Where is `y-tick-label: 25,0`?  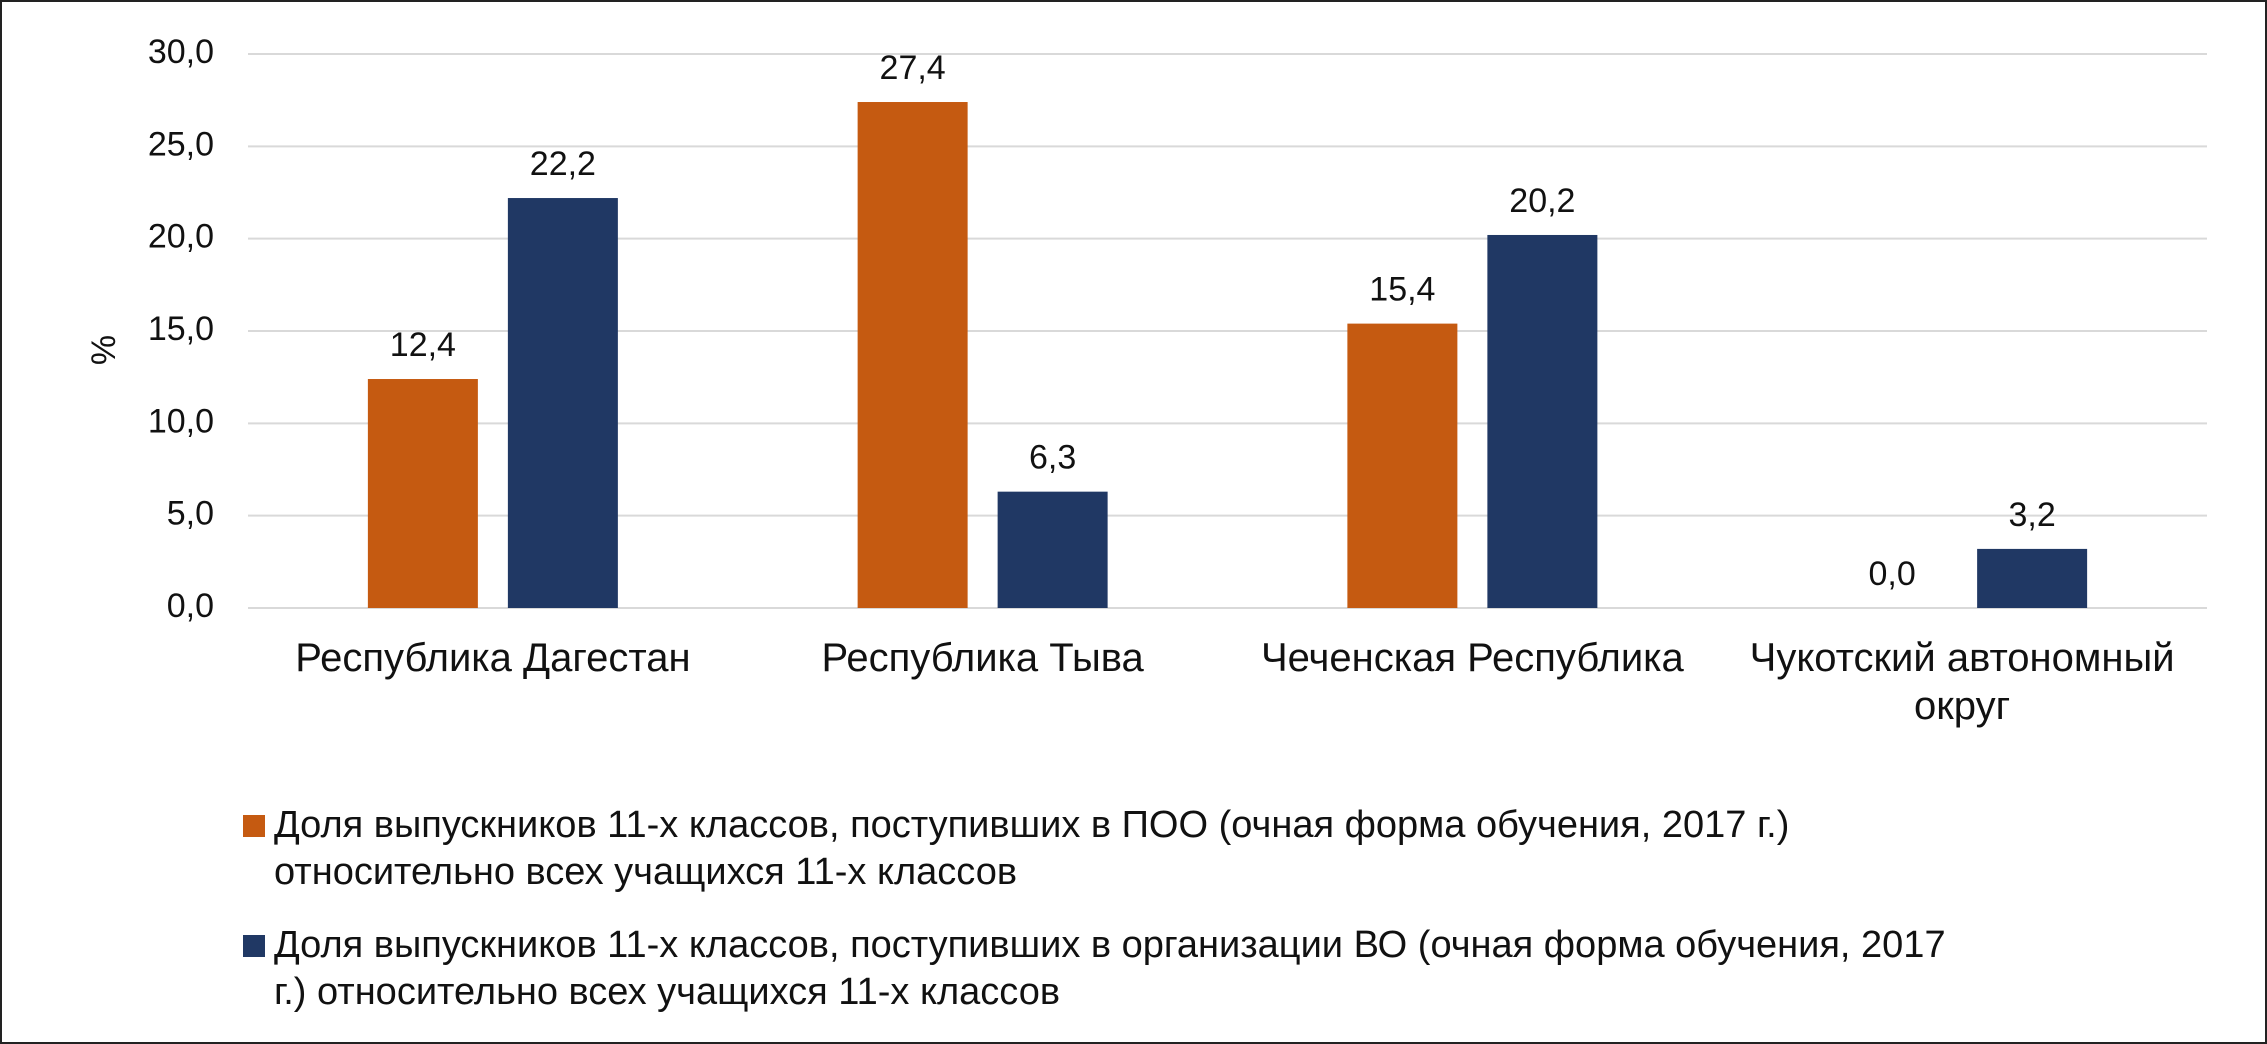
y-tick-label: 25,0 is located at coordinates (181, 144).